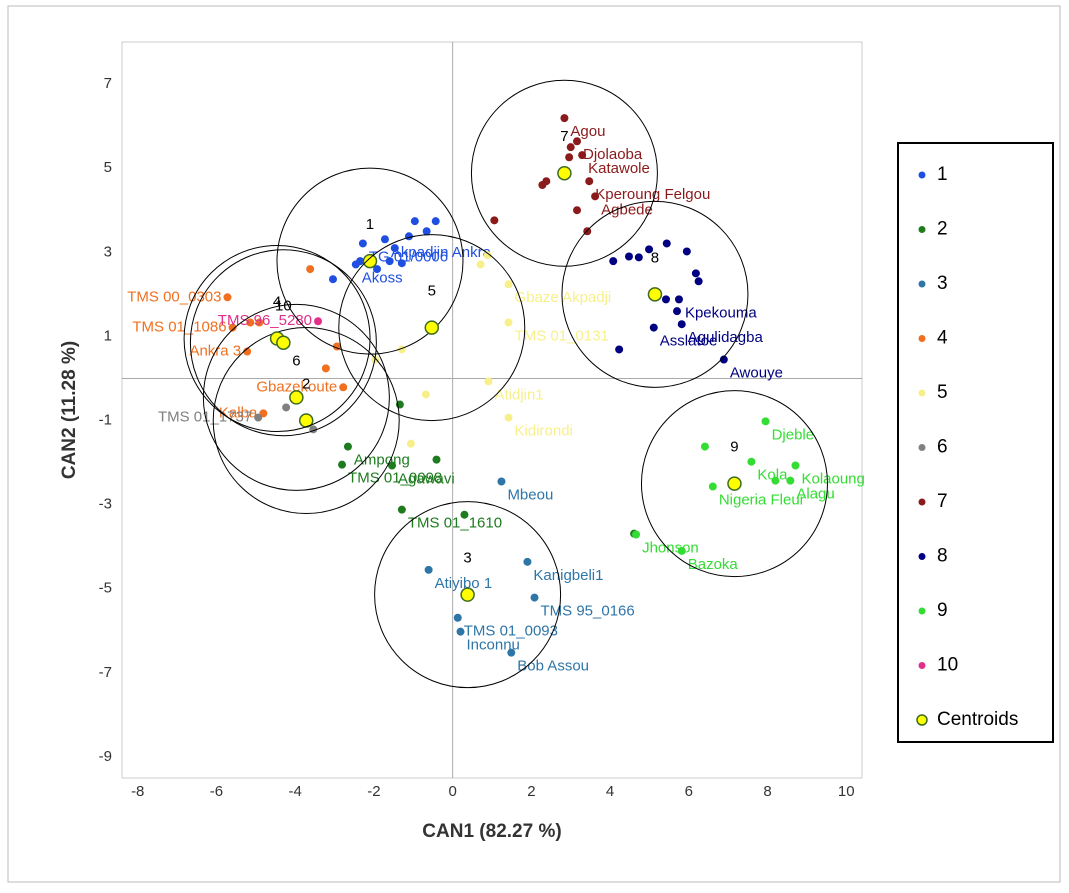 Image resolution: width=1069 pixels, height=893 pixels. What do you see at coordinates (530, 494) in the screenshot?
I see `point-label: Mbeou` at bounding box center [530, 494].